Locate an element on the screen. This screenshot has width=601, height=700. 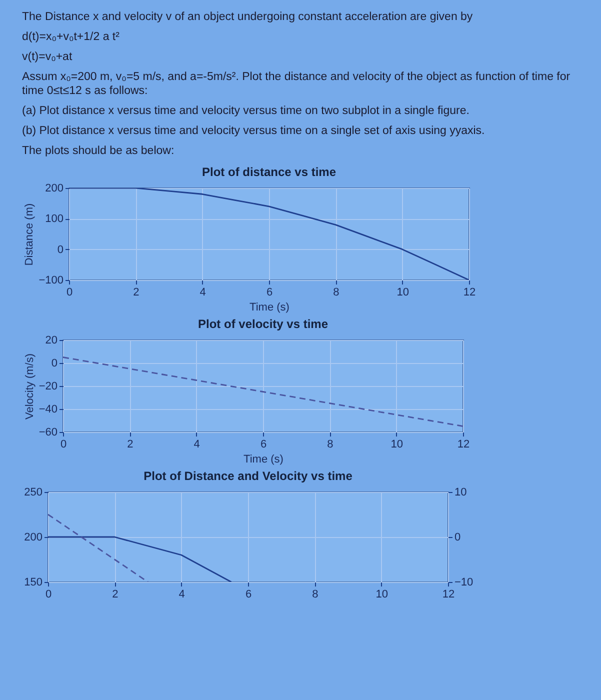
y-tick-label: 250 is located at coordinates (33, 492).